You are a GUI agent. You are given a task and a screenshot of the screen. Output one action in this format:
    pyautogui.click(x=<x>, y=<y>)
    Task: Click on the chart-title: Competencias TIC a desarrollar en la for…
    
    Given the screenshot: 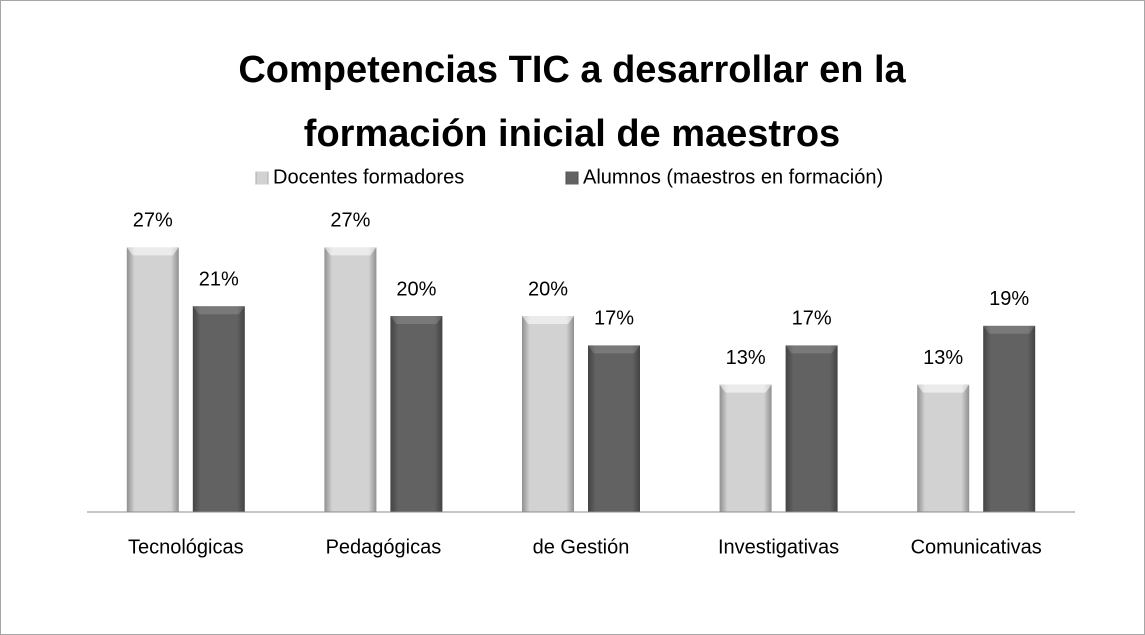 What is the action you would take?
    pyautogui.click(x=572, y=102)
    